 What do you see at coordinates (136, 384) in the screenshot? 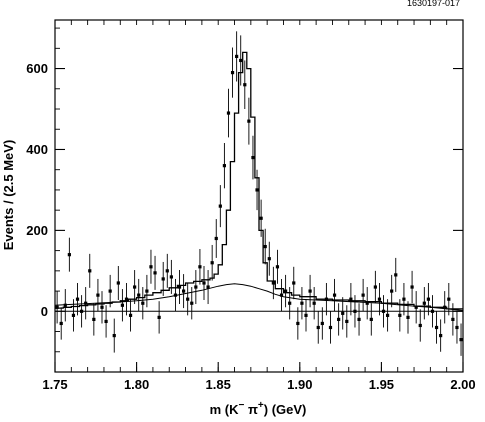
I see `x-tick-label: 1.80` at bounding box center [136, 384].